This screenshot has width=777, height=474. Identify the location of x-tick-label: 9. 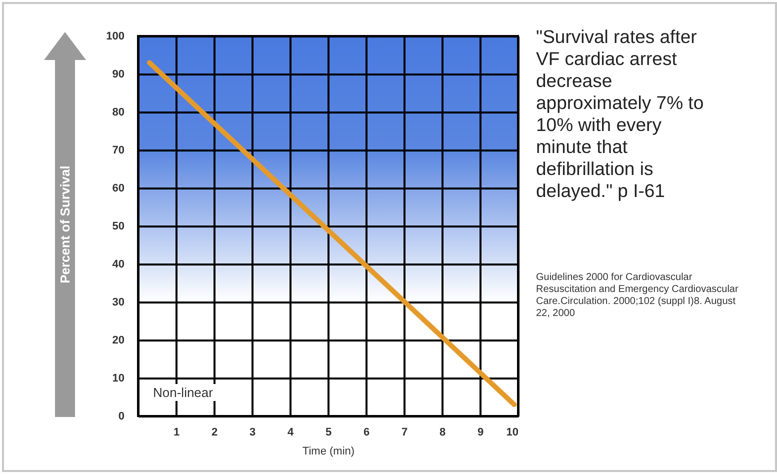
(480, 432).